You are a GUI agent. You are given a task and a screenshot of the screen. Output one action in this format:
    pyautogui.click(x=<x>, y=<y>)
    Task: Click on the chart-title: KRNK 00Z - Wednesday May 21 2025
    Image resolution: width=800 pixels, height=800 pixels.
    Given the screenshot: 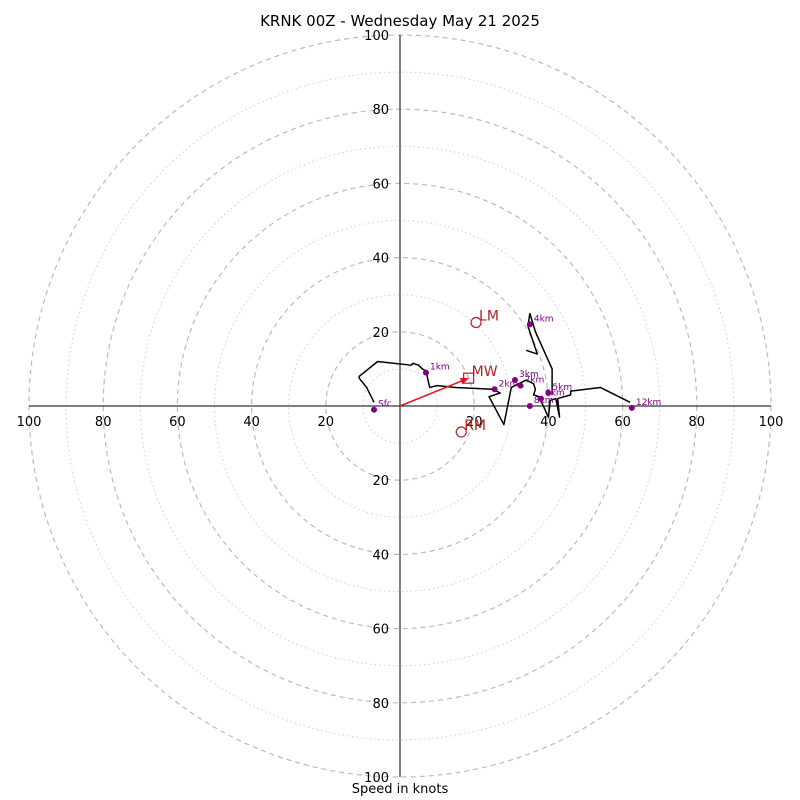 What is the action you would take?
    pyautogui.click(x=400, y=21)
    